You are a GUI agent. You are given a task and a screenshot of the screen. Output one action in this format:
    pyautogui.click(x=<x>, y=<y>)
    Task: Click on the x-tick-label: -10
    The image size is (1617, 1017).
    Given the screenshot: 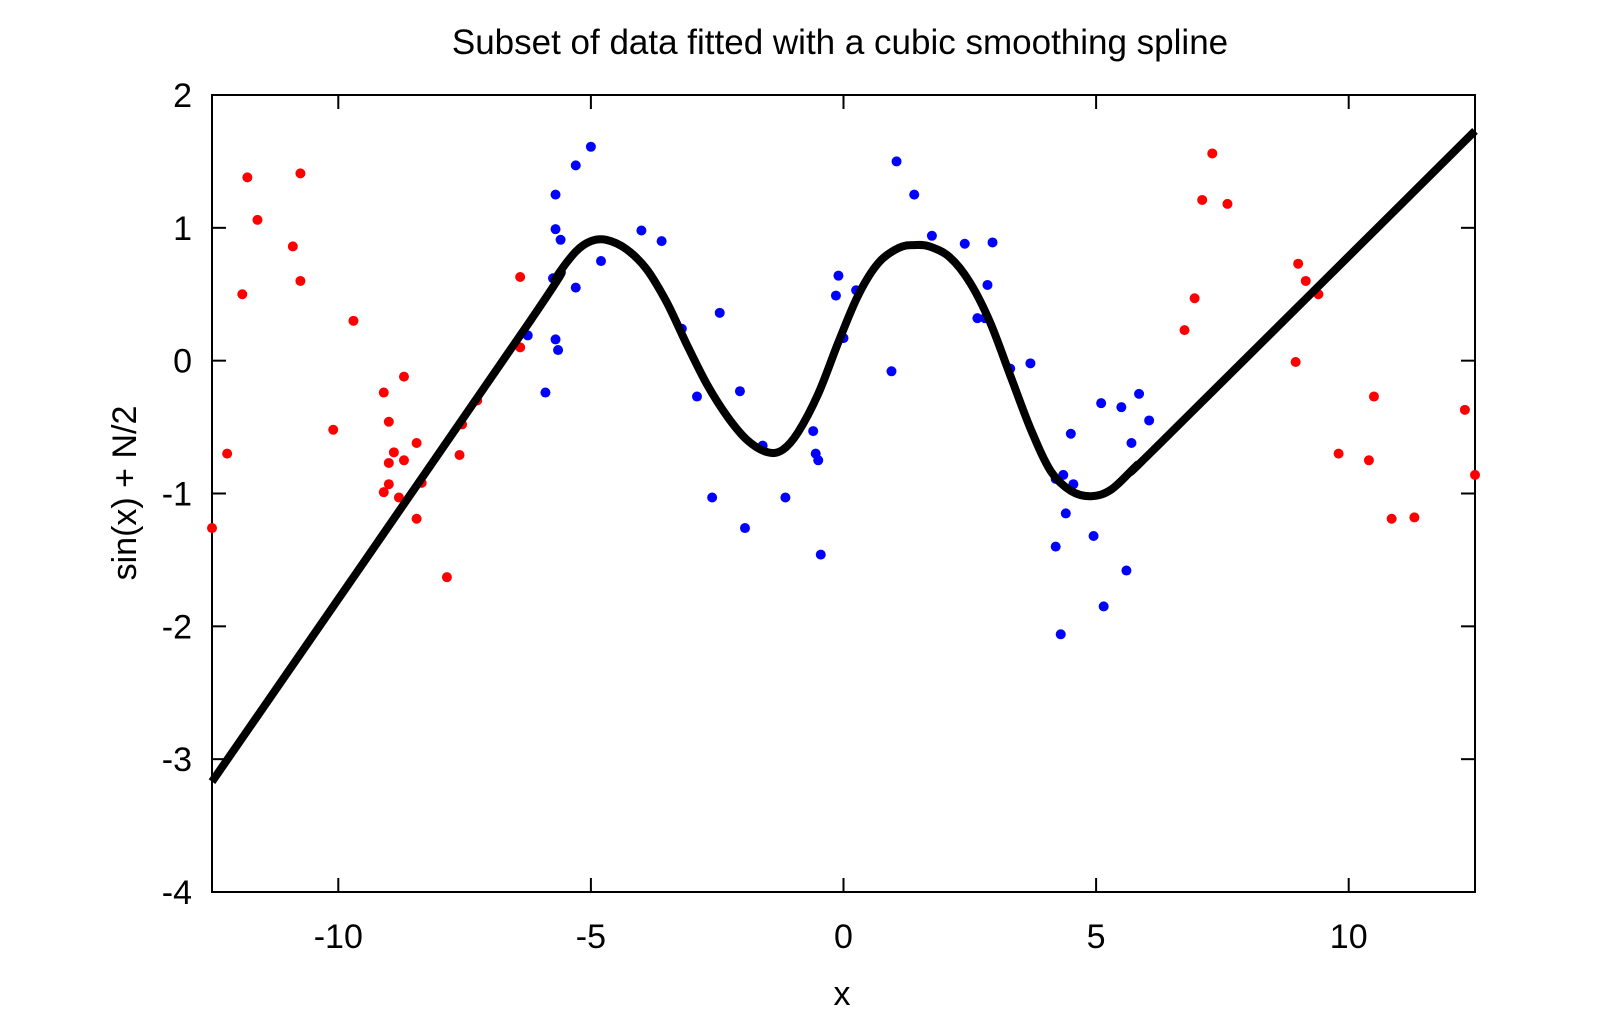 What is the action you would take?
    pyautogui.click(x=338, y=937)
    